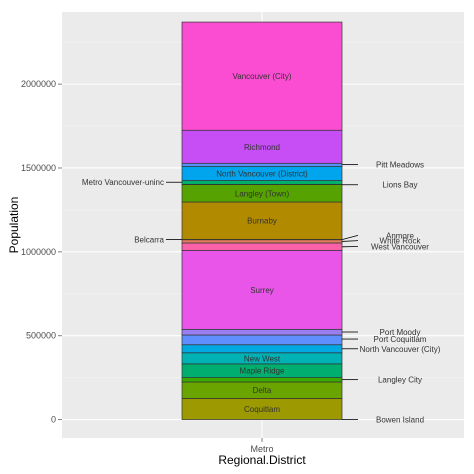 The width and height of the screenshot is (474, 474). I want to click on annotation-label: West Vancouver, so click(400, 246).